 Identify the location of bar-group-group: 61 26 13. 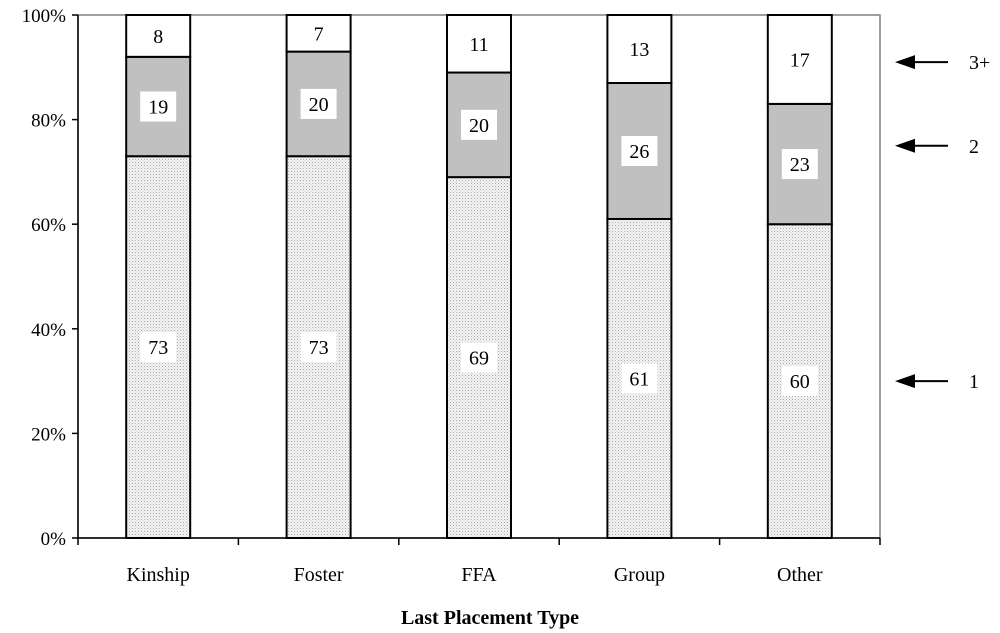
(639, 276).